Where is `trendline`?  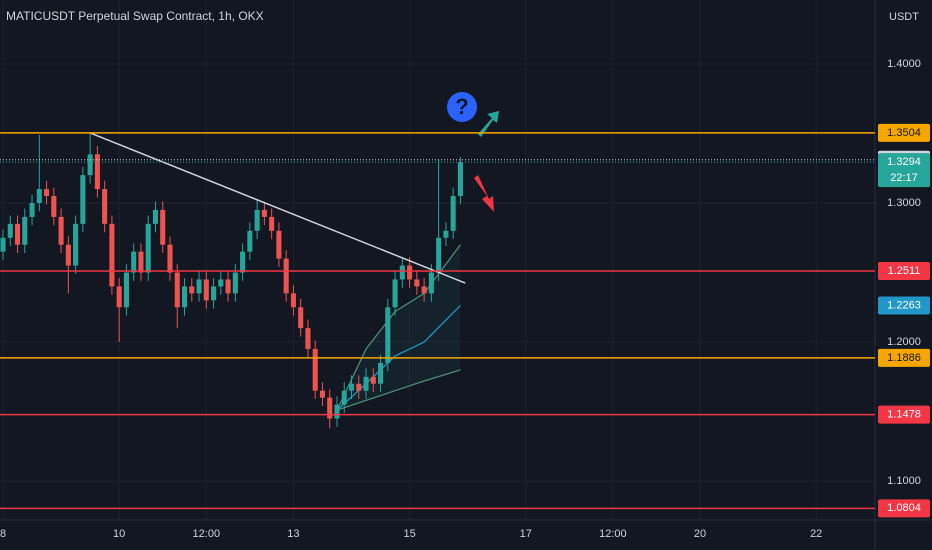
trendline is located at coordinates (277, 208).